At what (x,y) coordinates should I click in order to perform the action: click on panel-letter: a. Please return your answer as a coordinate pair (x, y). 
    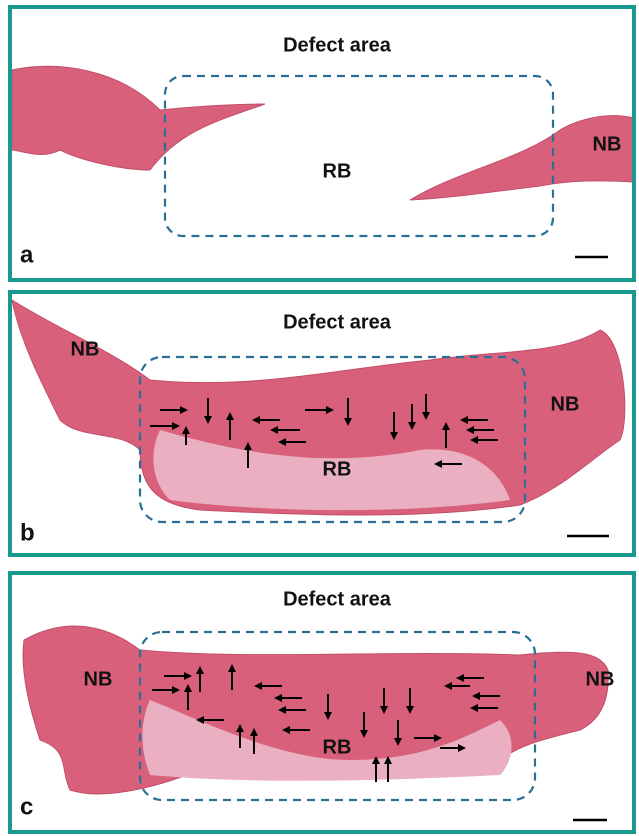
    Looking at the image, I should click on (27, 254).